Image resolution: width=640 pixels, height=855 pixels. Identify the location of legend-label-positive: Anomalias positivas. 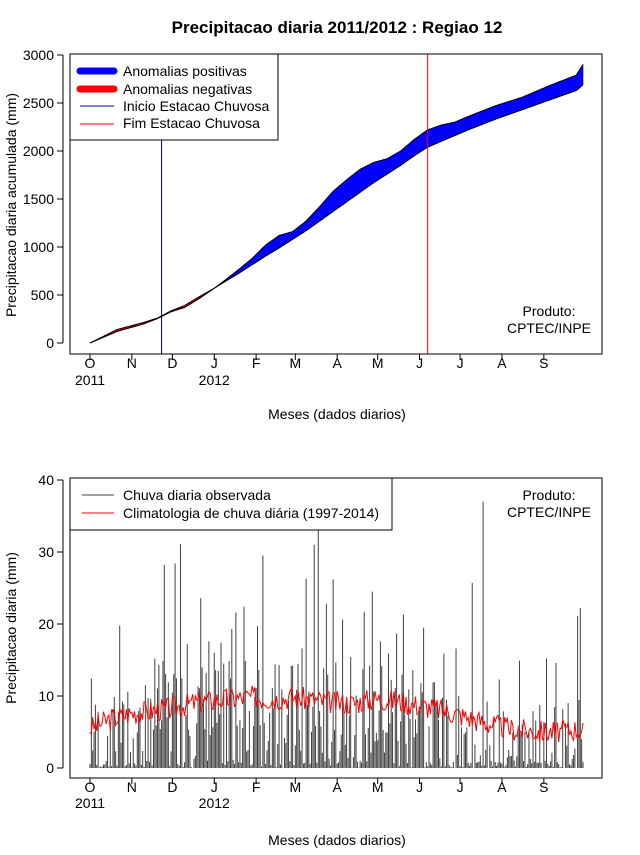
(185, 71).